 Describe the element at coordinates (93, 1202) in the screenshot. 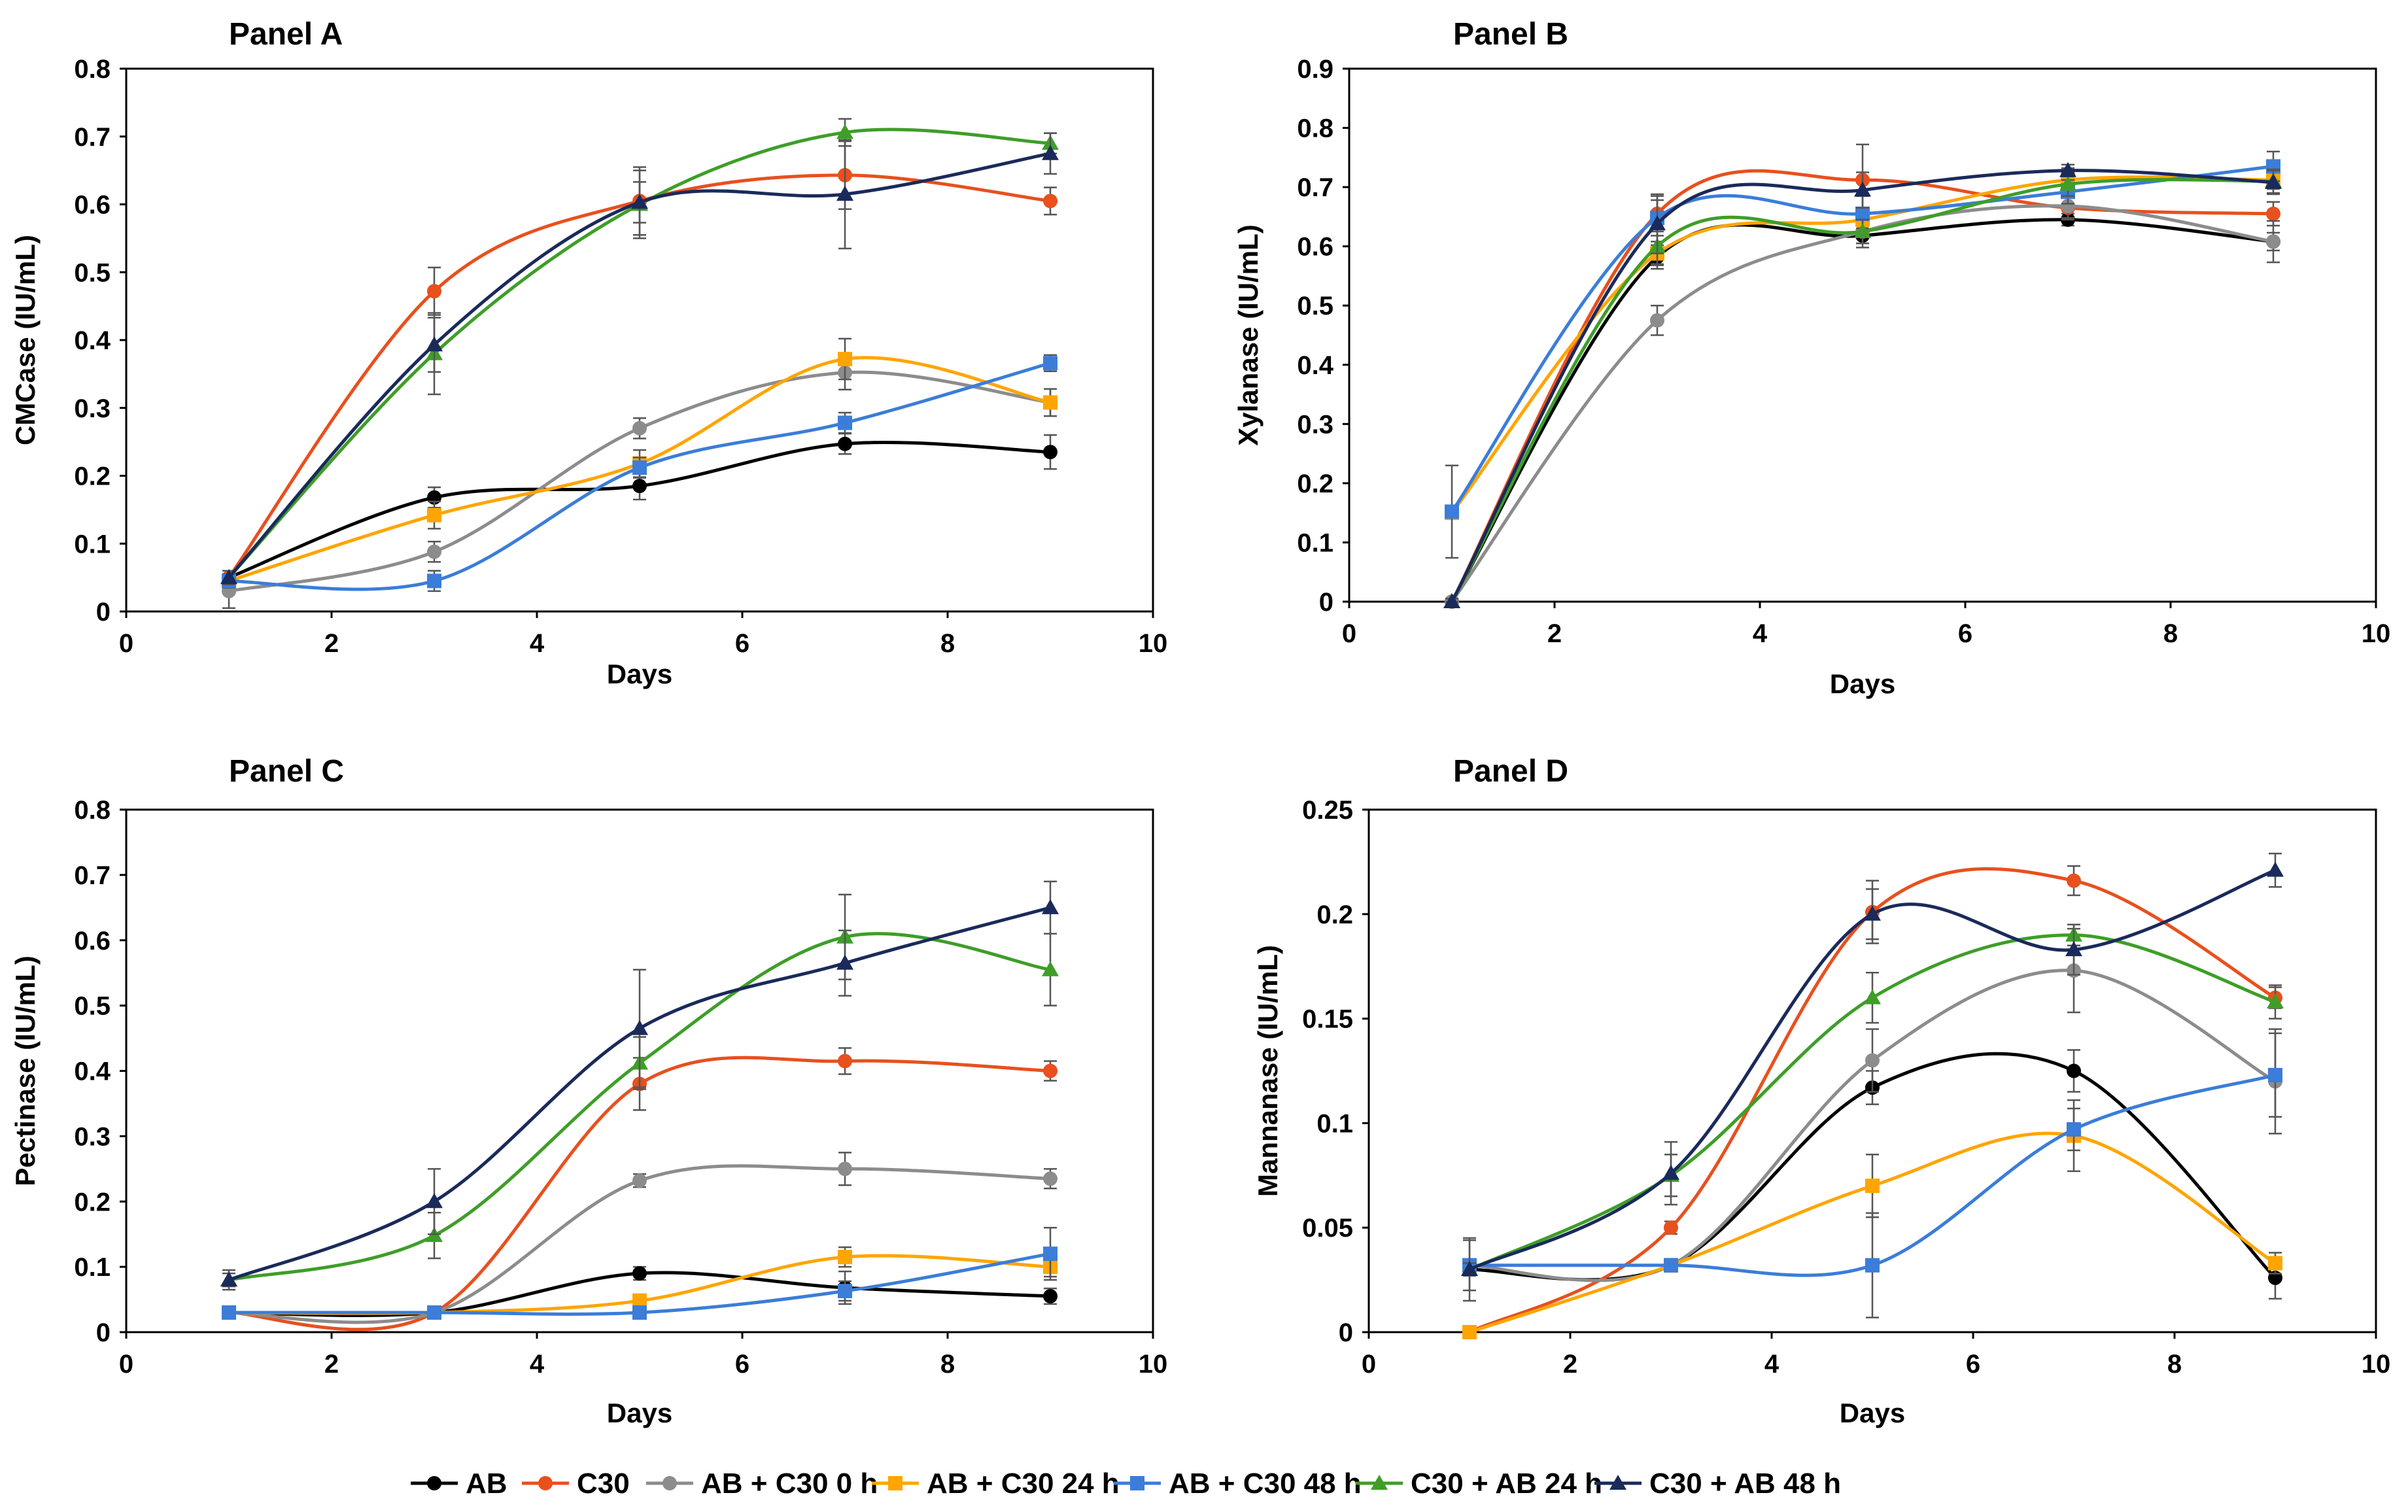

I see `panel-c-y-tick-label: 0.2` at that location.